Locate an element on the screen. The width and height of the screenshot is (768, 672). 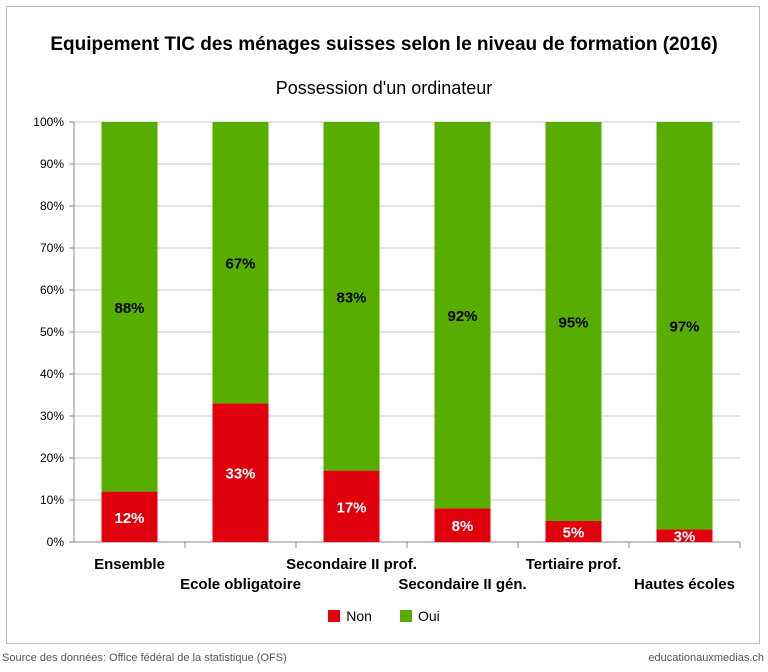
y-tick-label: 90% is located at coordinates (52, 164).